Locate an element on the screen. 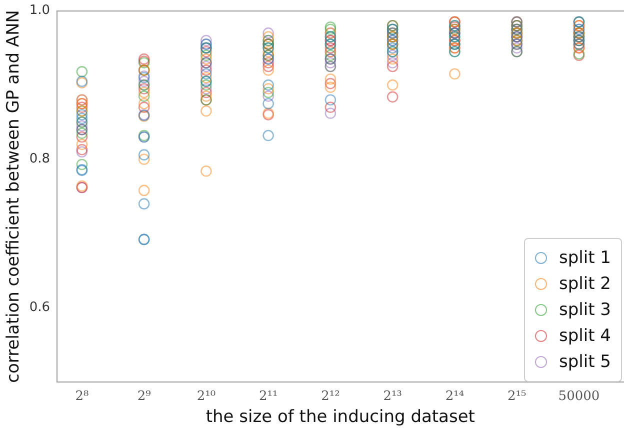 The image size is (630, 432). x-tick-label: 2⁹ is located at coordinates (144, 396).